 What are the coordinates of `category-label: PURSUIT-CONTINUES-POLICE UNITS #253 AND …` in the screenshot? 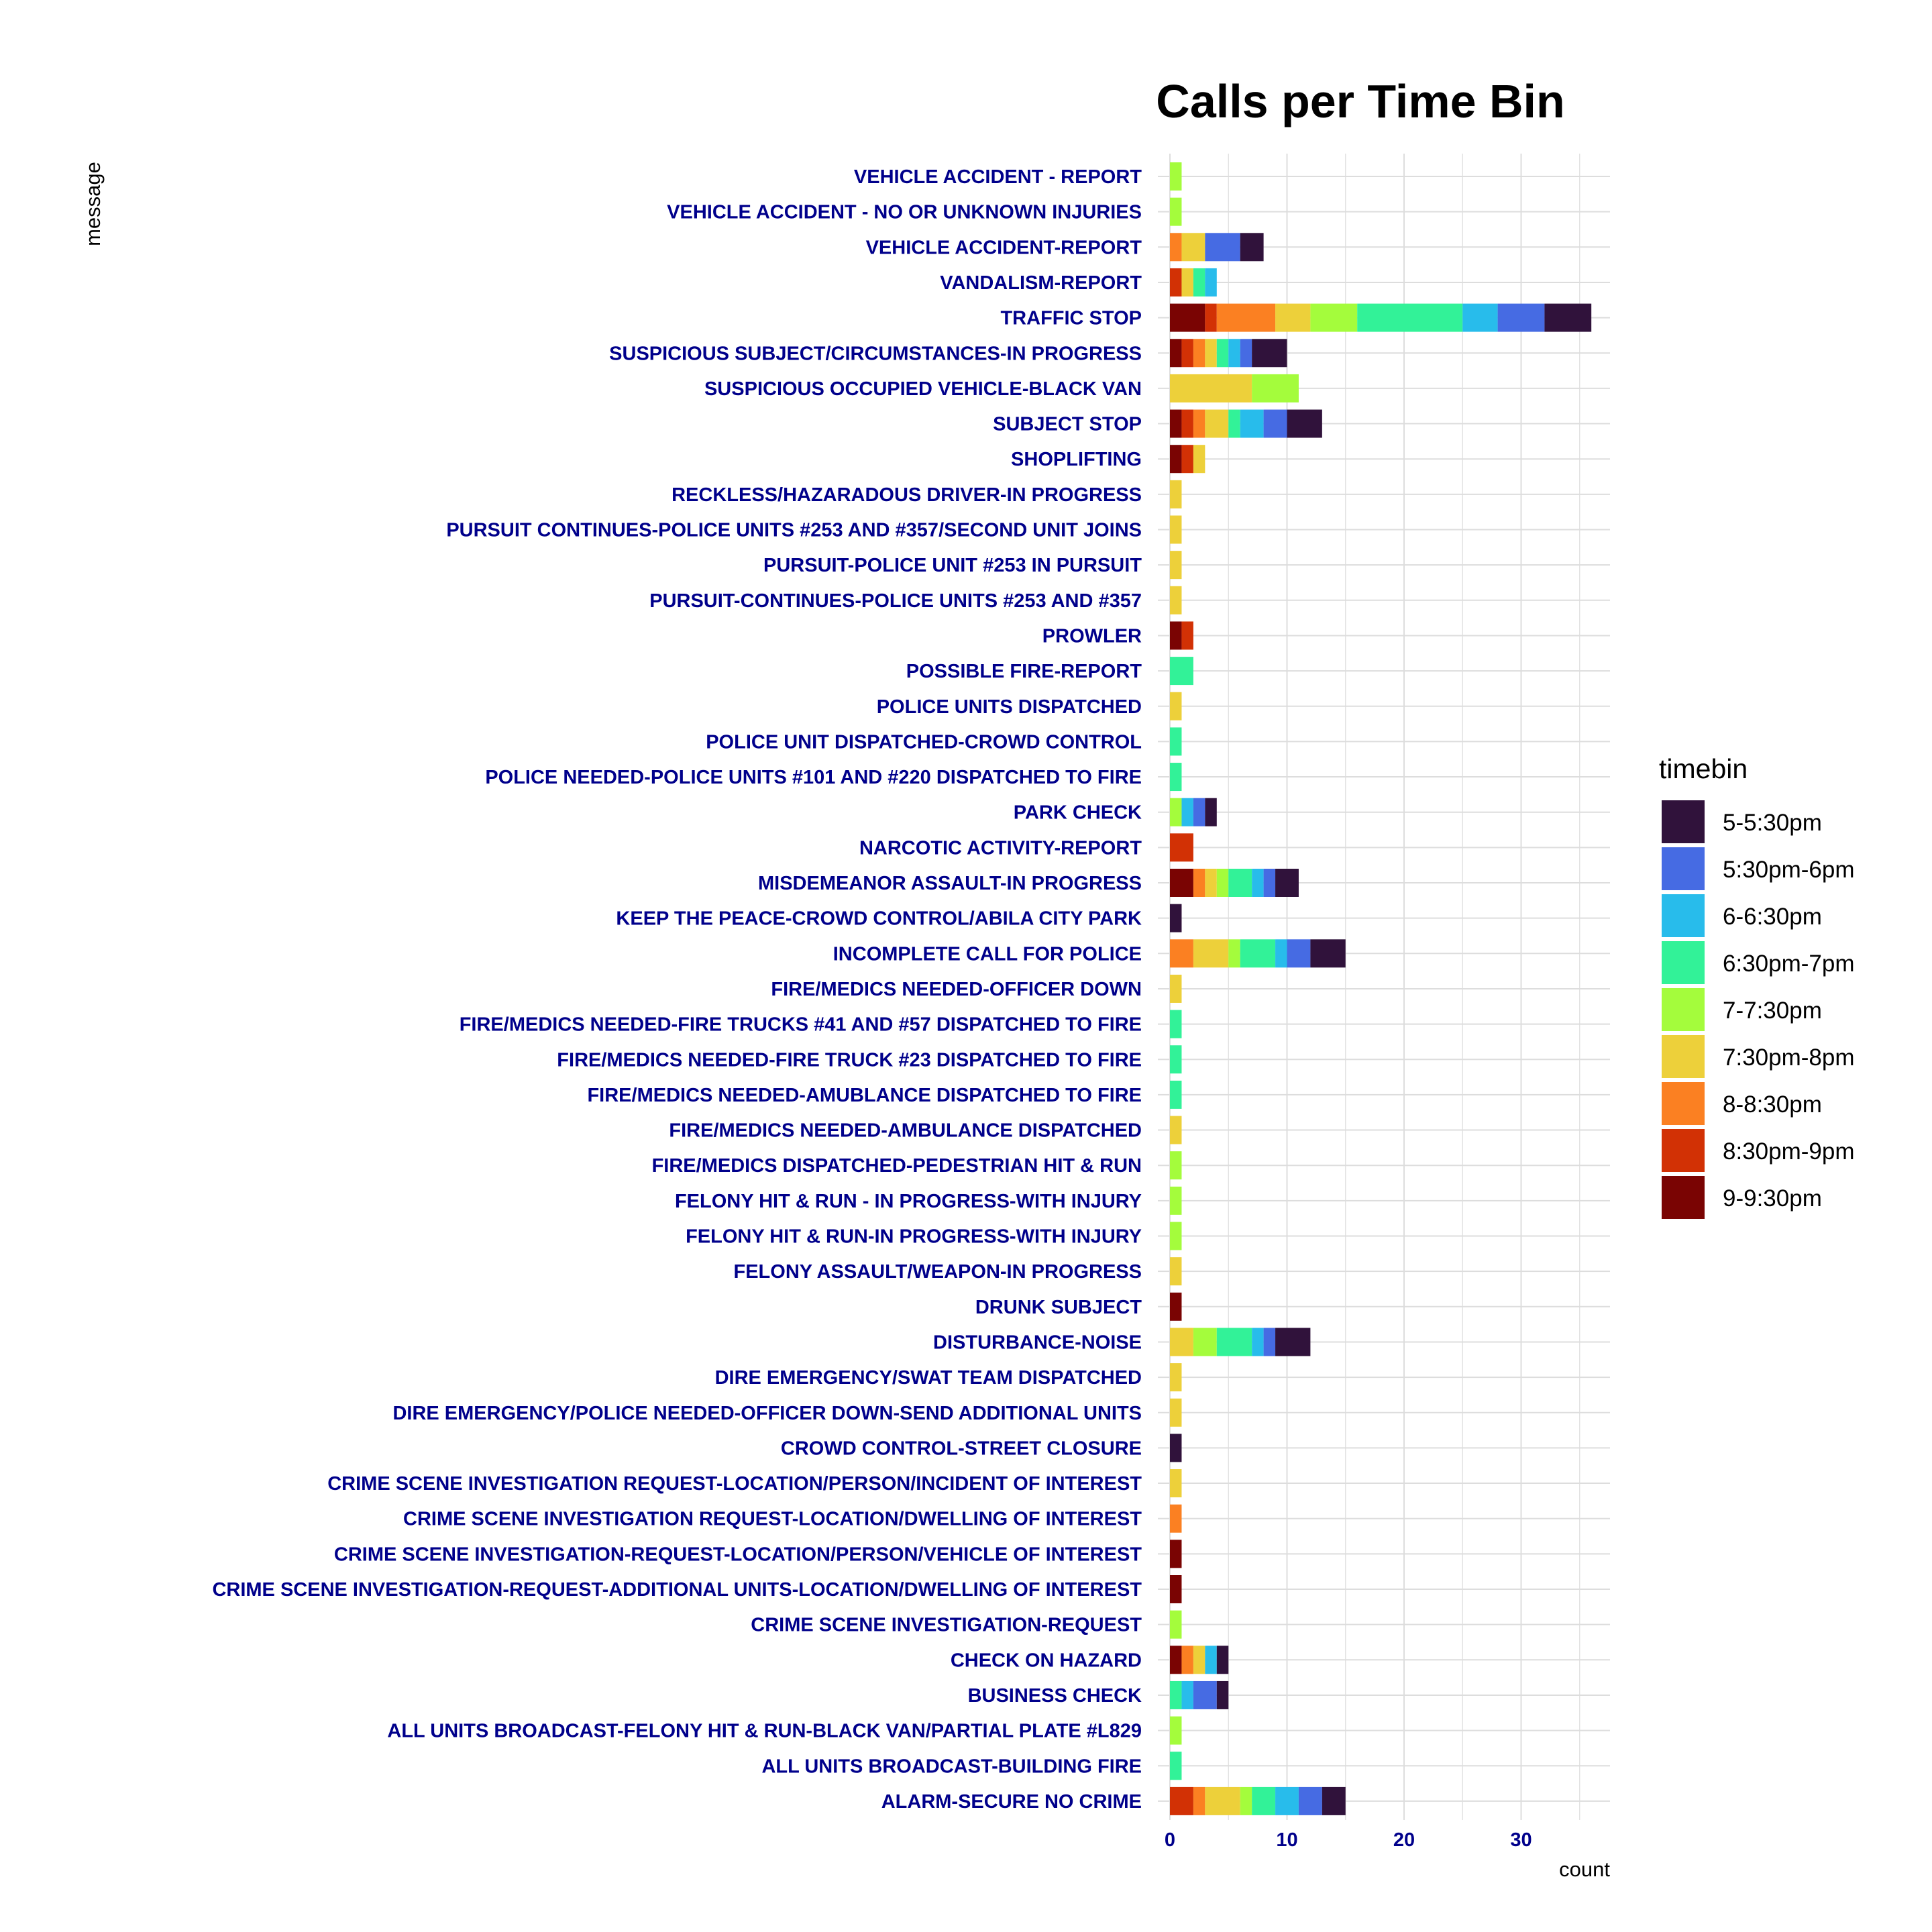 It's located at (895, 601).